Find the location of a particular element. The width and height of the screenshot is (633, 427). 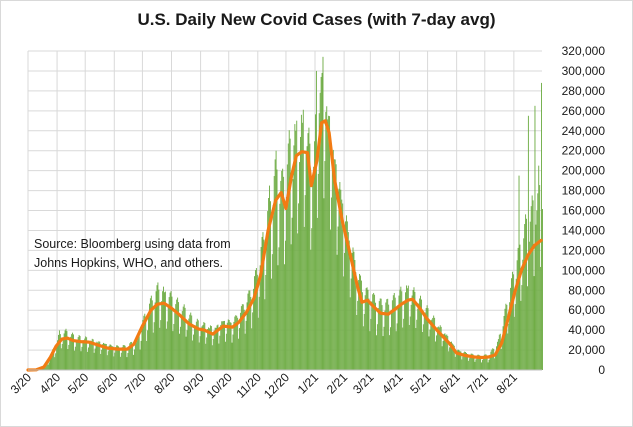

y-tick-label: 120,000 is located at coordinates (584, 250).